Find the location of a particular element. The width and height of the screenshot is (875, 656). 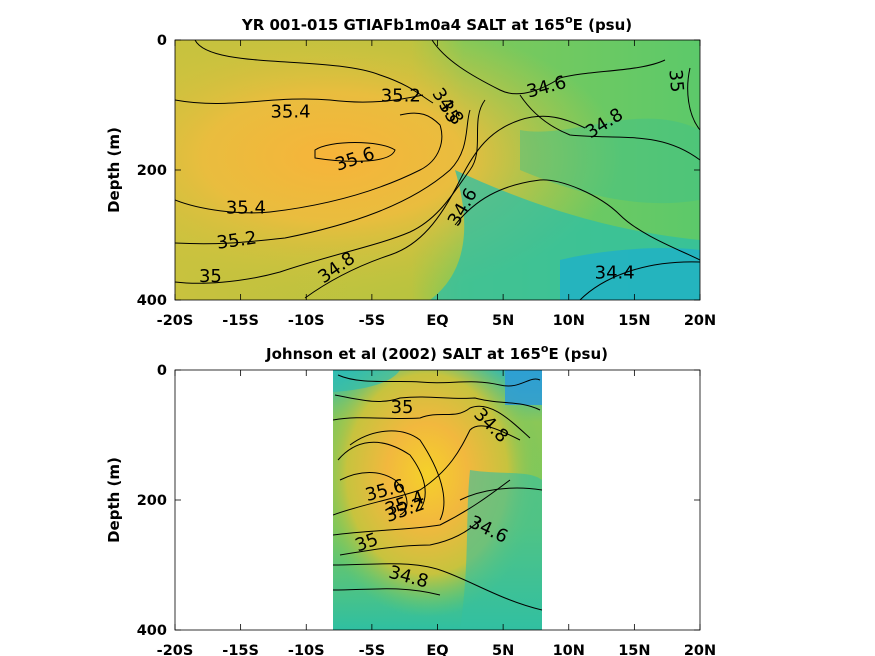

top-y-axis-label: Depth (m) is located at coordinates (114, 170).